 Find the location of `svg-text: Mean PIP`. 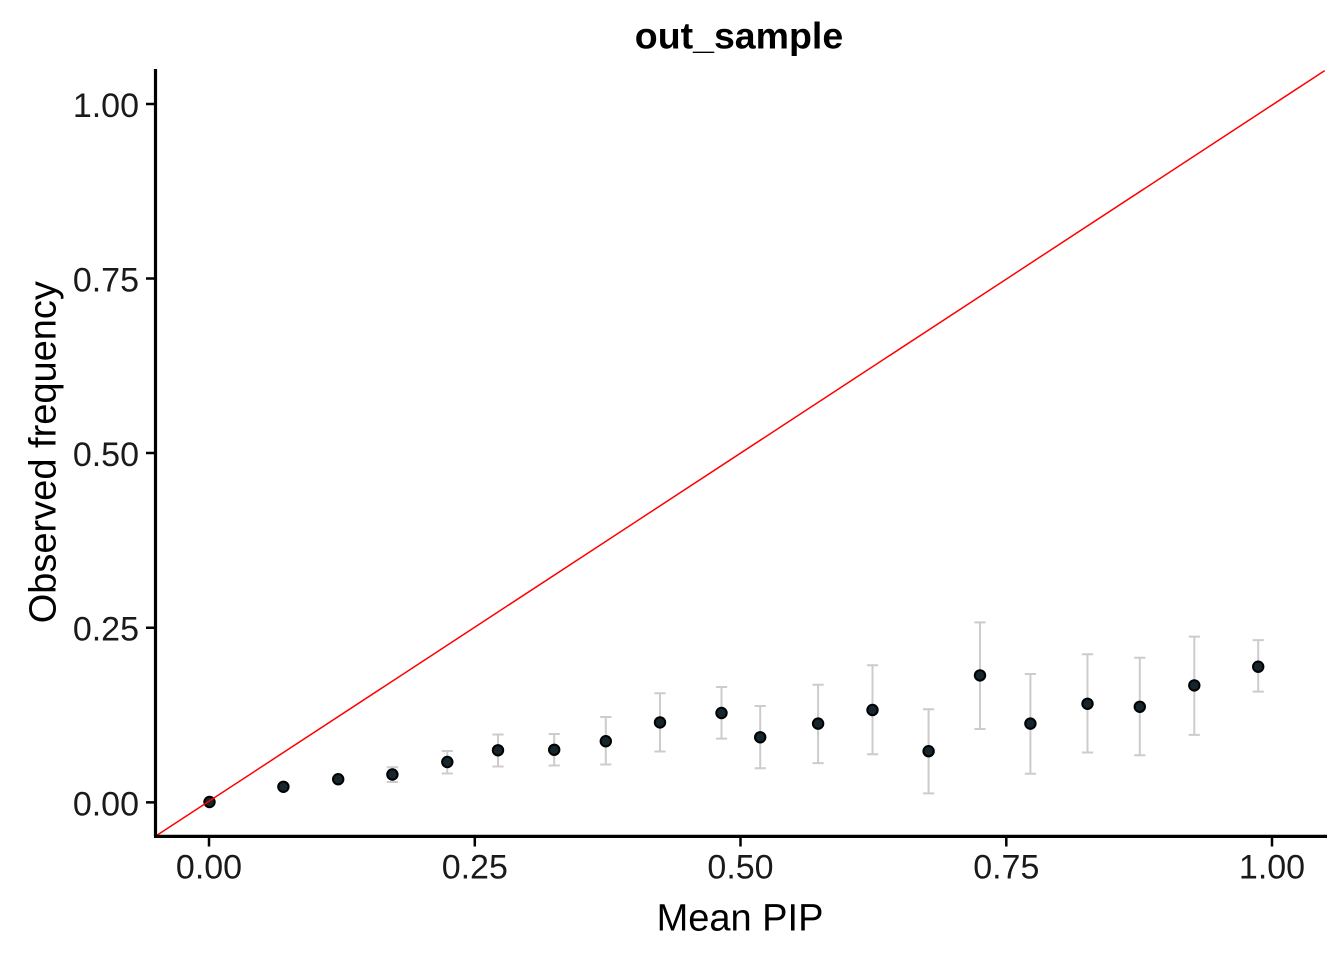

svg-text: Mean PIP is located at coordinates (740, 919).